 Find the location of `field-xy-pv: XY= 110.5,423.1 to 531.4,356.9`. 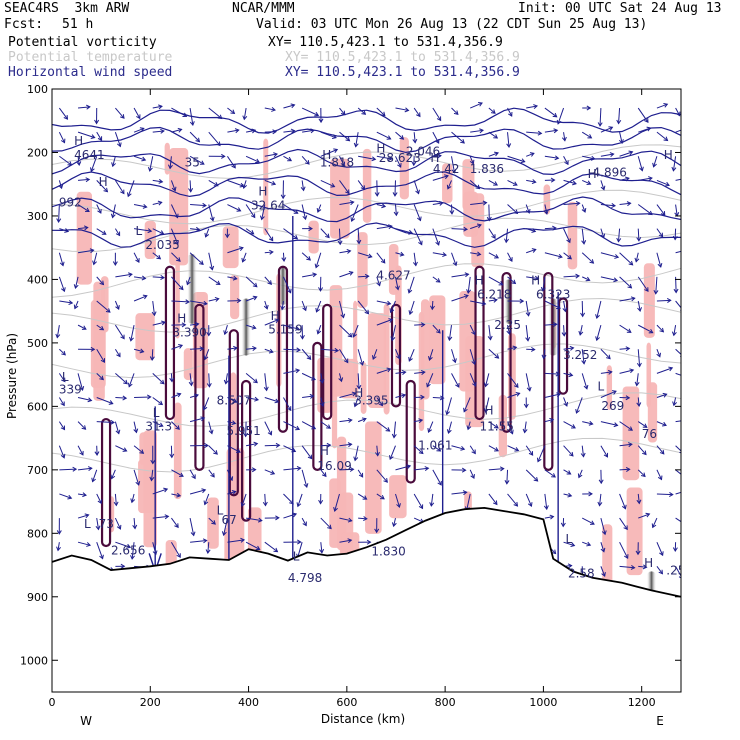

field-xy-pv: XY= 110.5,423.1 to 531.4,356.9 is located at coordinates (385, 42).